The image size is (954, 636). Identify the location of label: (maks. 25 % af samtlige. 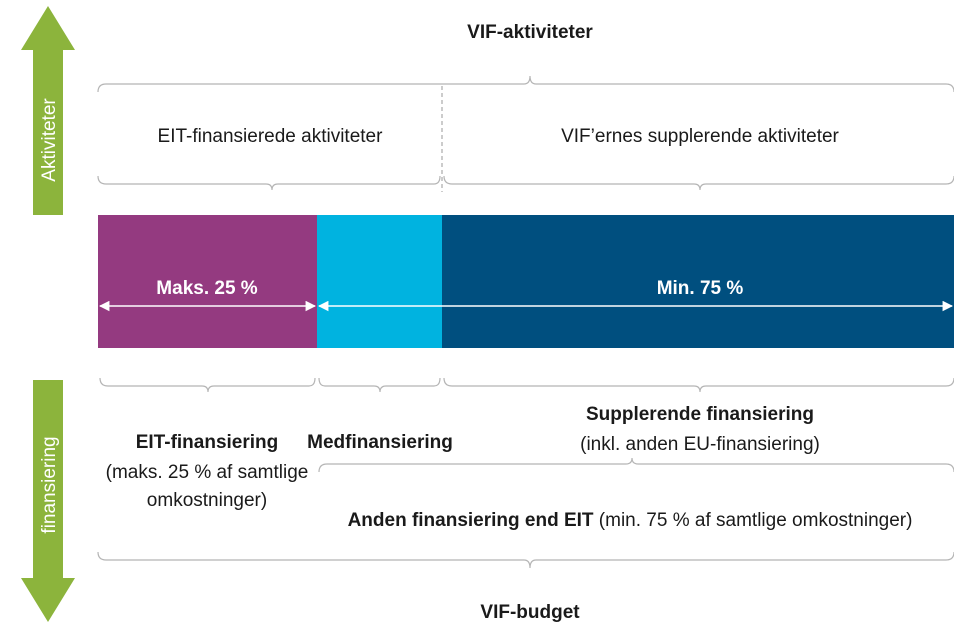
(207, 472).